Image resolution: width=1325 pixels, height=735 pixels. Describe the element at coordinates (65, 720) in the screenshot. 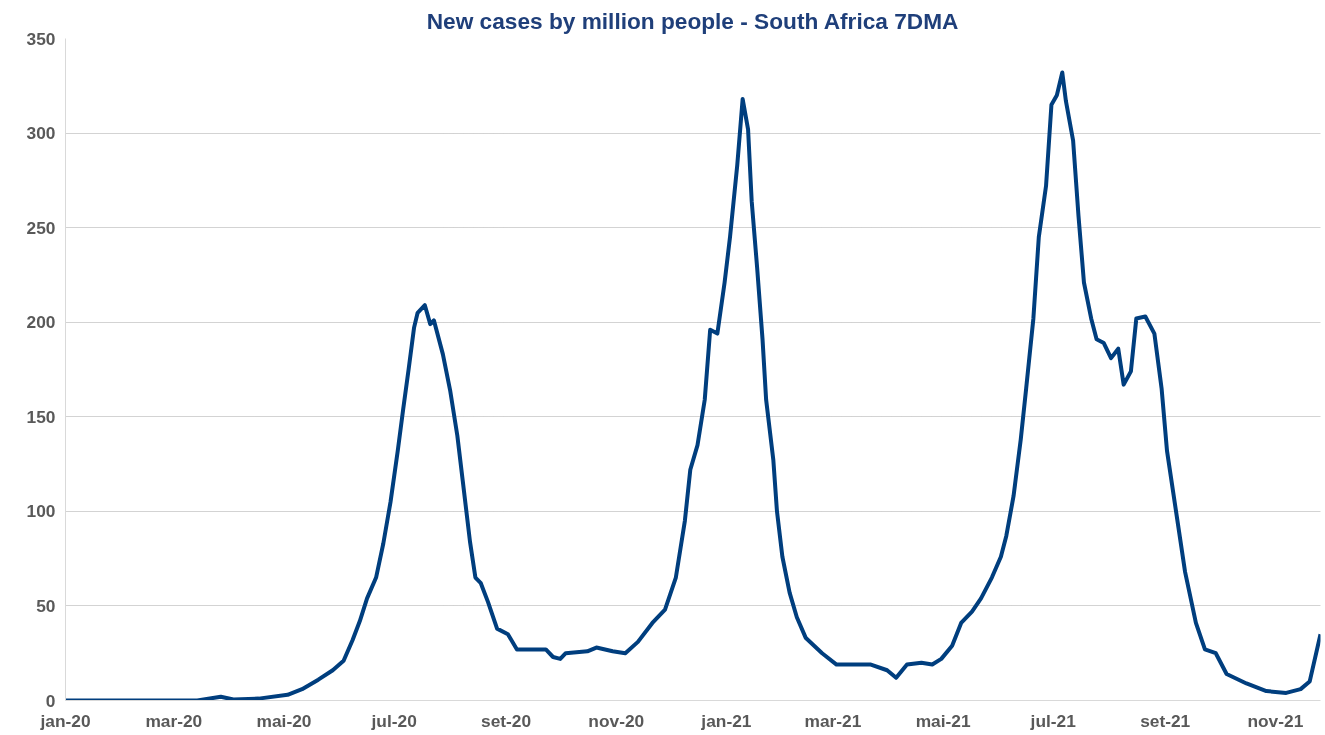

I see `x-tick-label: jan-20` at that location.